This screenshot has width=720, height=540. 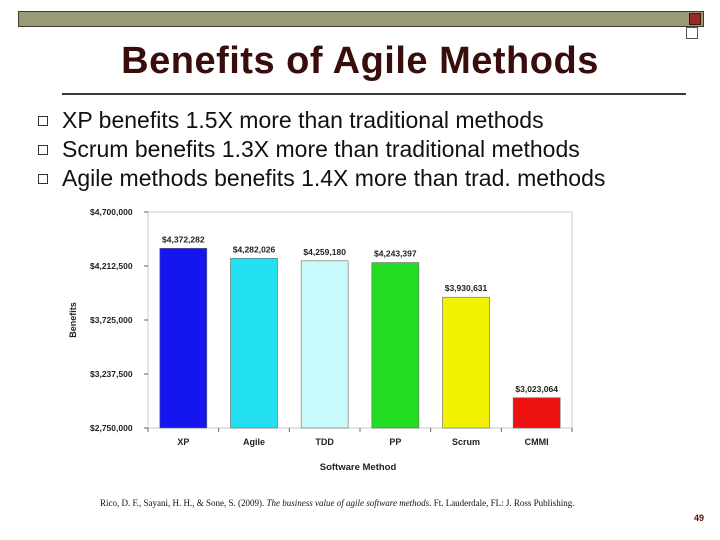 What do you see at coordinates (358, 467) in the screenshot?
I see `x-axis-label: Software Method` at bounding box center [358, 467].